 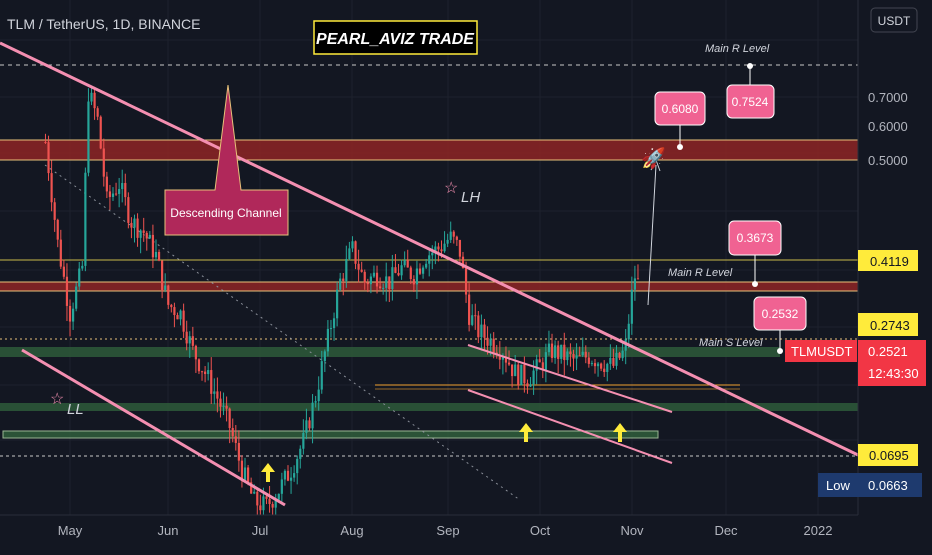 I want to click on currency-button, so click(x=894, y=20).